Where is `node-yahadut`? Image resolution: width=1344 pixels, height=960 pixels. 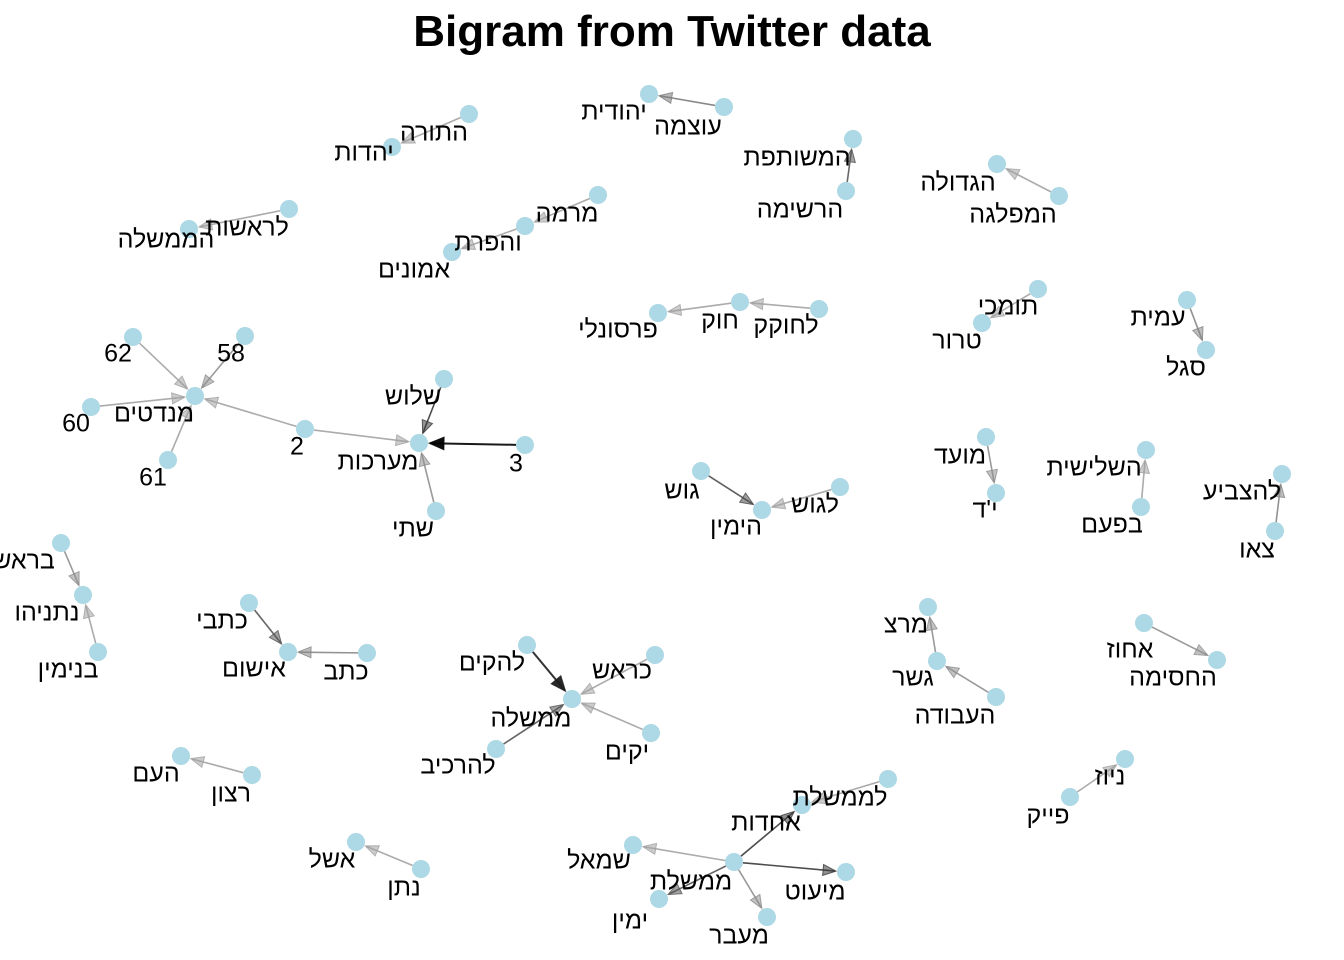
node-yahadut is located at coordinates (392, 147).